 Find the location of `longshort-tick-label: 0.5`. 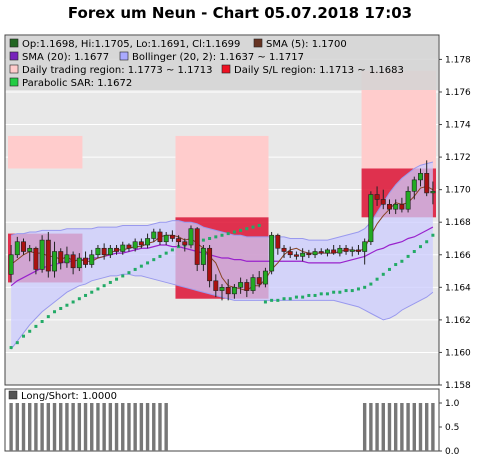

longshort-tick-label: 0.5 is located at coordinates (452, 428).